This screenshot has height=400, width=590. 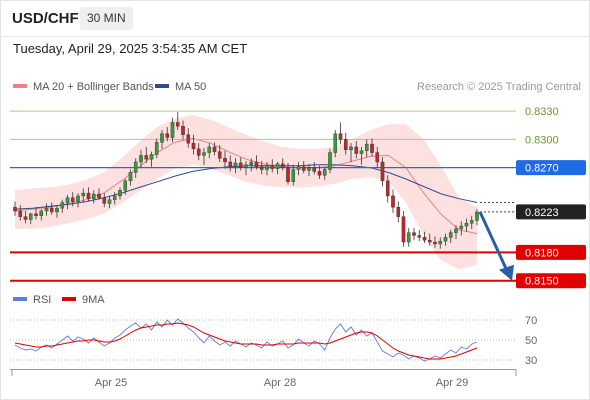 I want to click on rsi-ma9-line, so click(x=246, y=341).